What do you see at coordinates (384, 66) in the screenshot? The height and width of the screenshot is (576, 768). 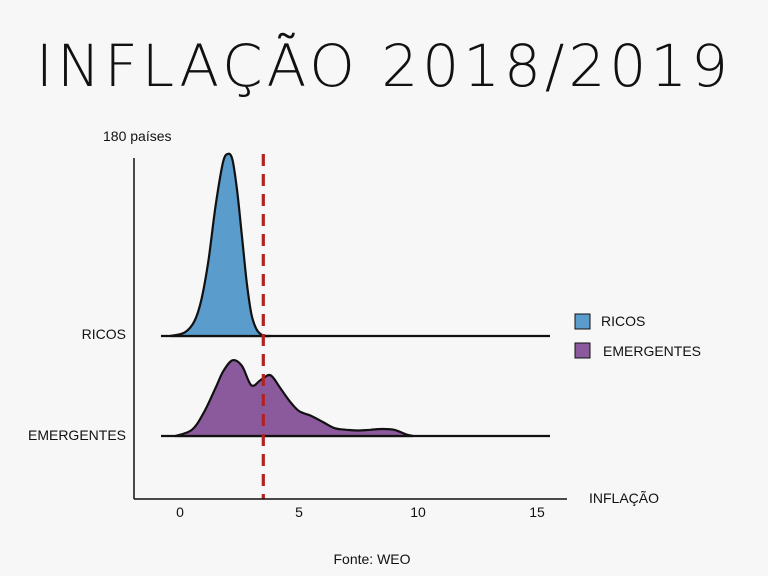 I see `chart-title: INFLAÇÃO 2018/2019` at bounding box center [384, 66].